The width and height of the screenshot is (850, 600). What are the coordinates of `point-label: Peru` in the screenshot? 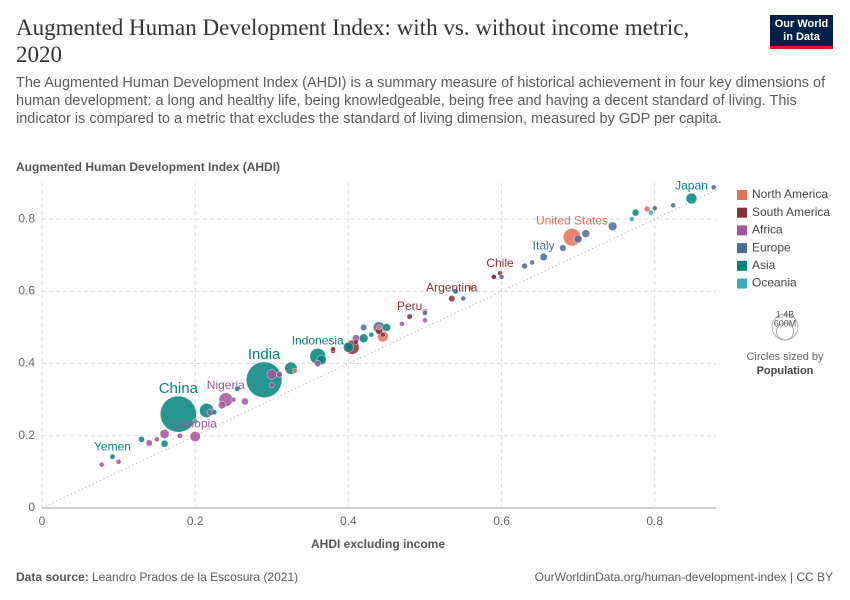 It's located at (409, 306).